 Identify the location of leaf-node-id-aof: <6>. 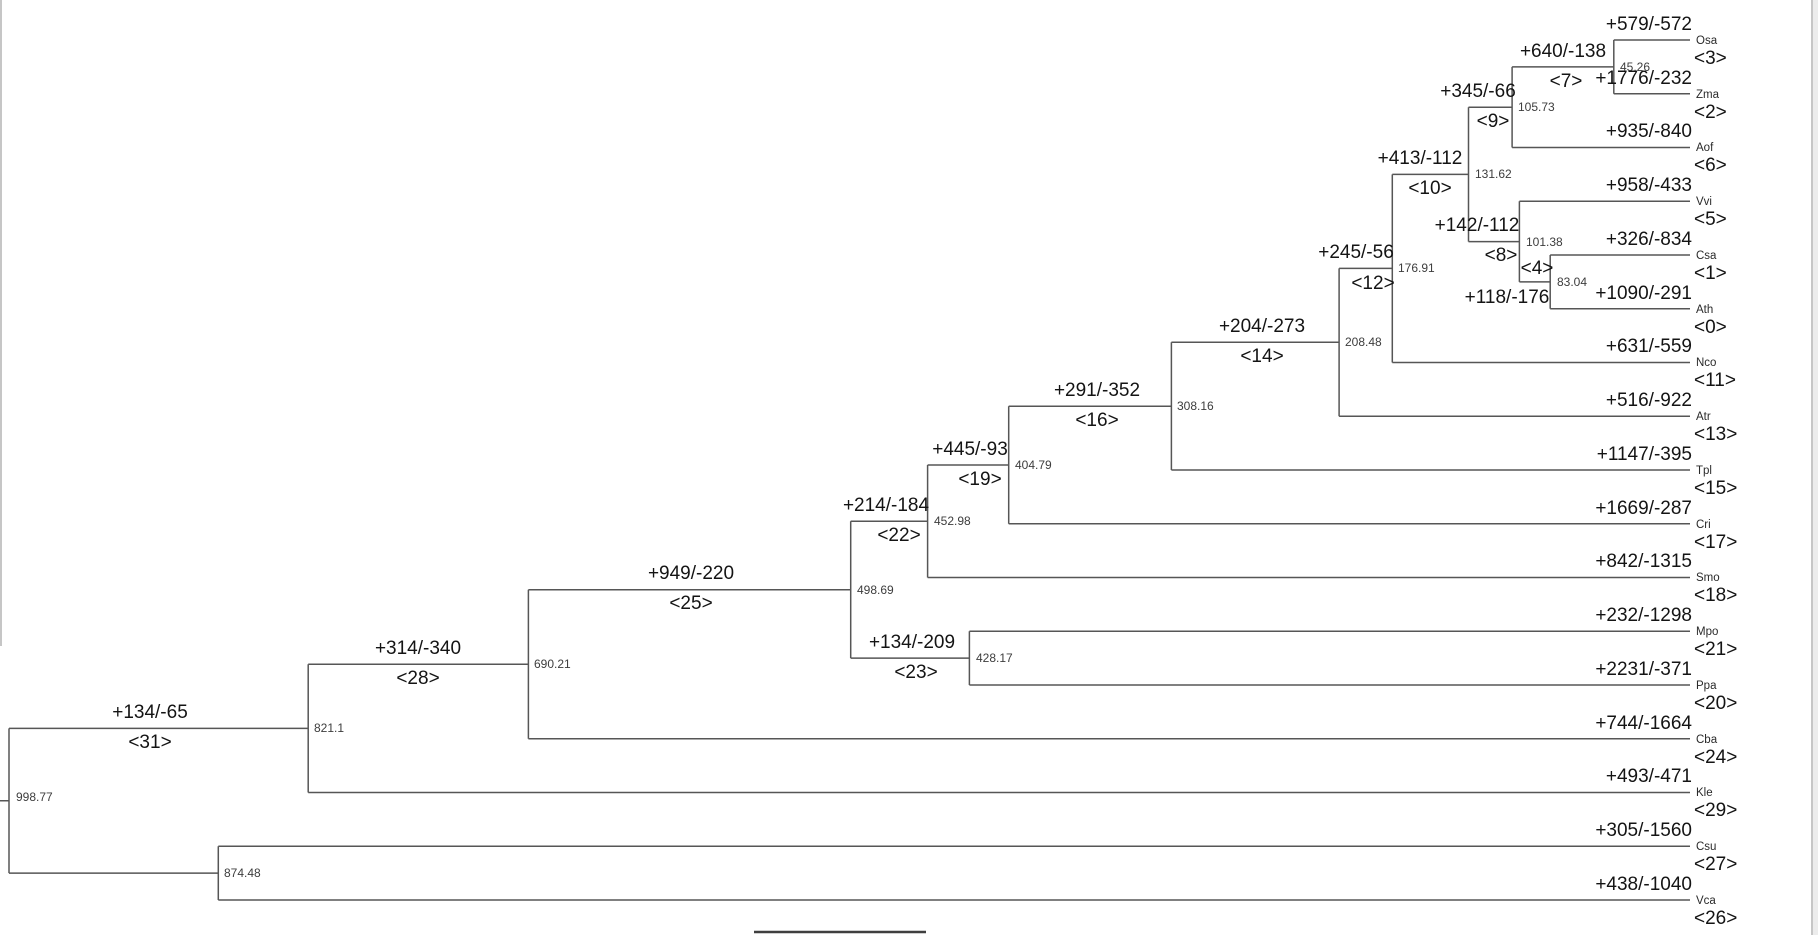
(1710, 165).